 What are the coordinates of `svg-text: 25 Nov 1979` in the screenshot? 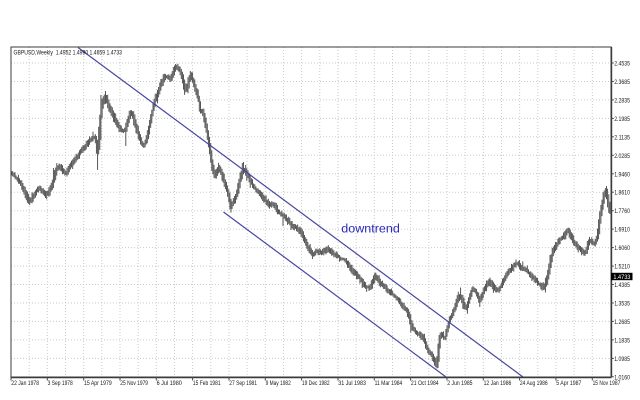 It's located at (134, 383).